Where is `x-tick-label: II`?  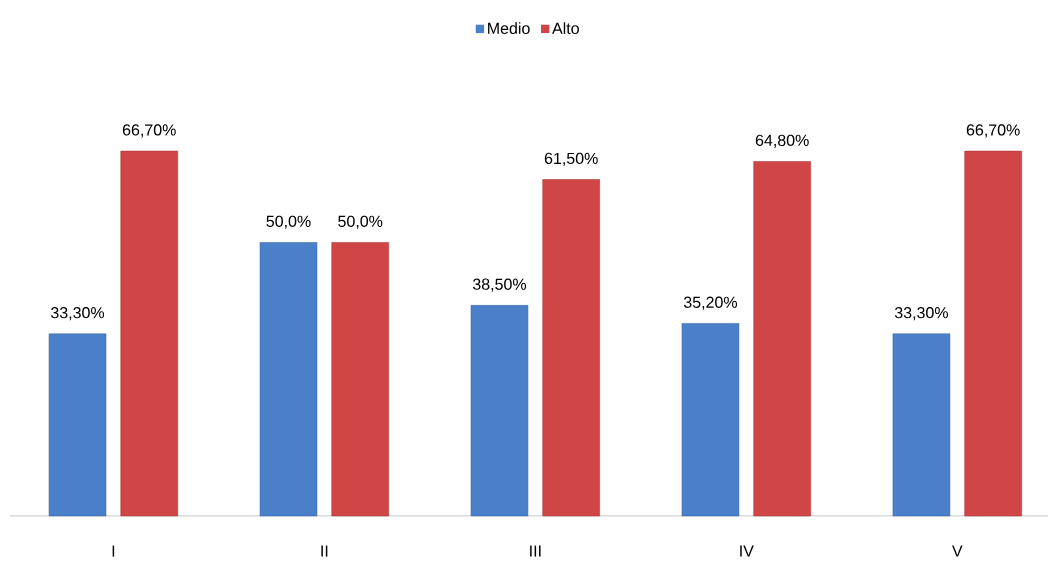 x-tick-label: II is located at coordinates (324, 551).